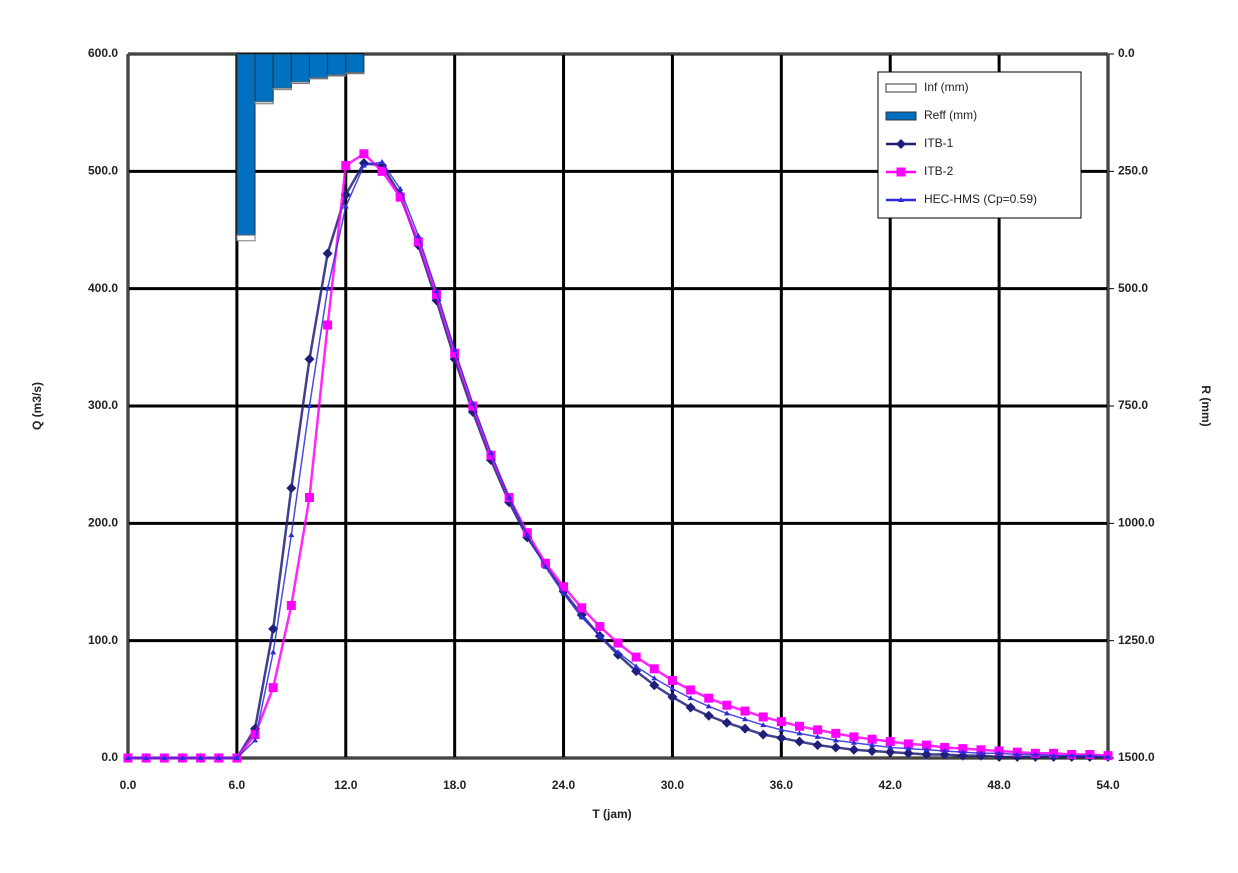 The image size is (1238, 873). I want to click on legend-label: Inf (mm), so click(946, 87).